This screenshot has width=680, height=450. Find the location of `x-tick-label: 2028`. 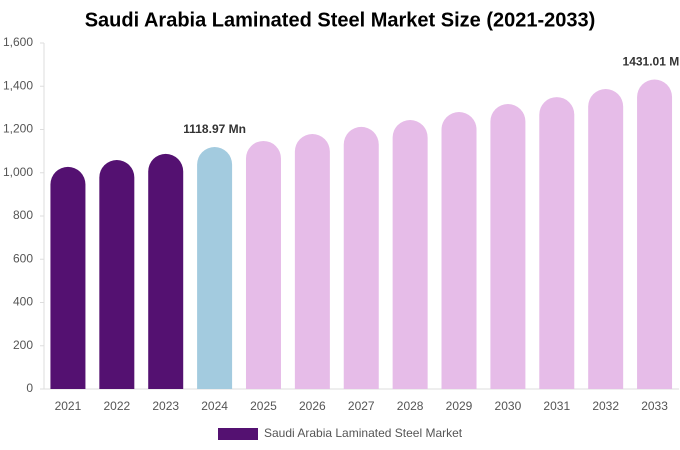

x-tick-label: 2028 is located at coordinates (410, 406).